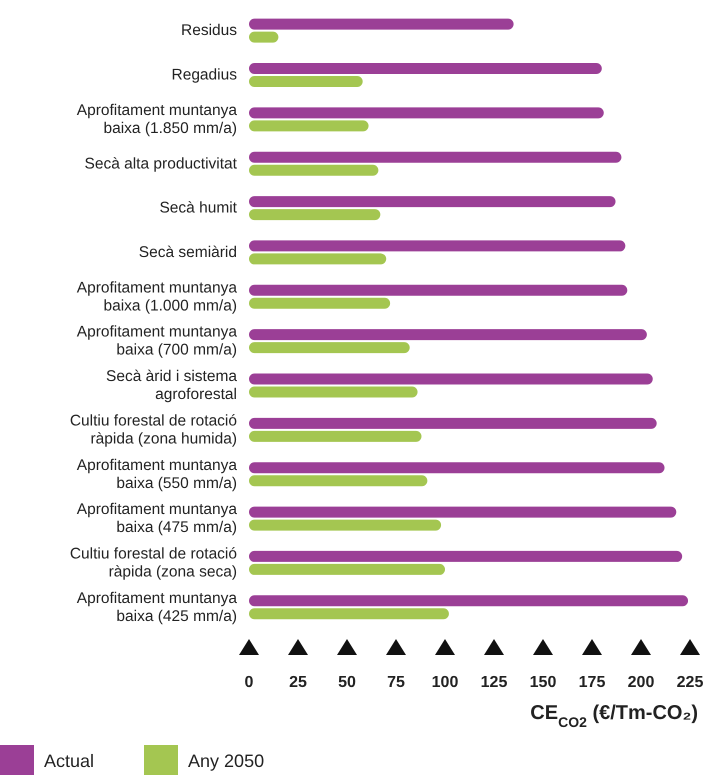  I want to click on x-tick-label: 25, so click(298, 682).